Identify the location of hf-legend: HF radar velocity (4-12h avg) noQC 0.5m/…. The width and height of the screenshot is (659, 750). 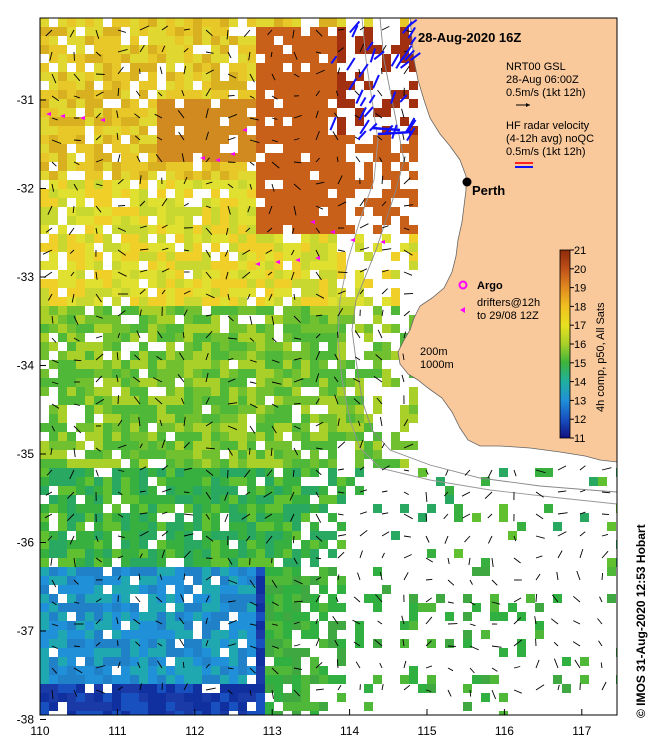
(550, 144).